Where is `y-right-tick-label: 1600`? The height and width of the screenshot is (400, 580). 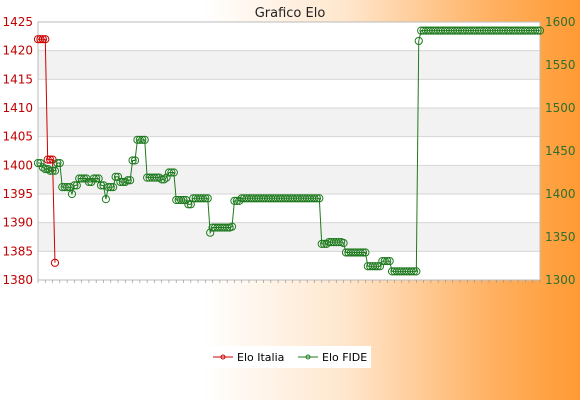 y-right-tick-label: 1600 is located at coordinates (560, 22).